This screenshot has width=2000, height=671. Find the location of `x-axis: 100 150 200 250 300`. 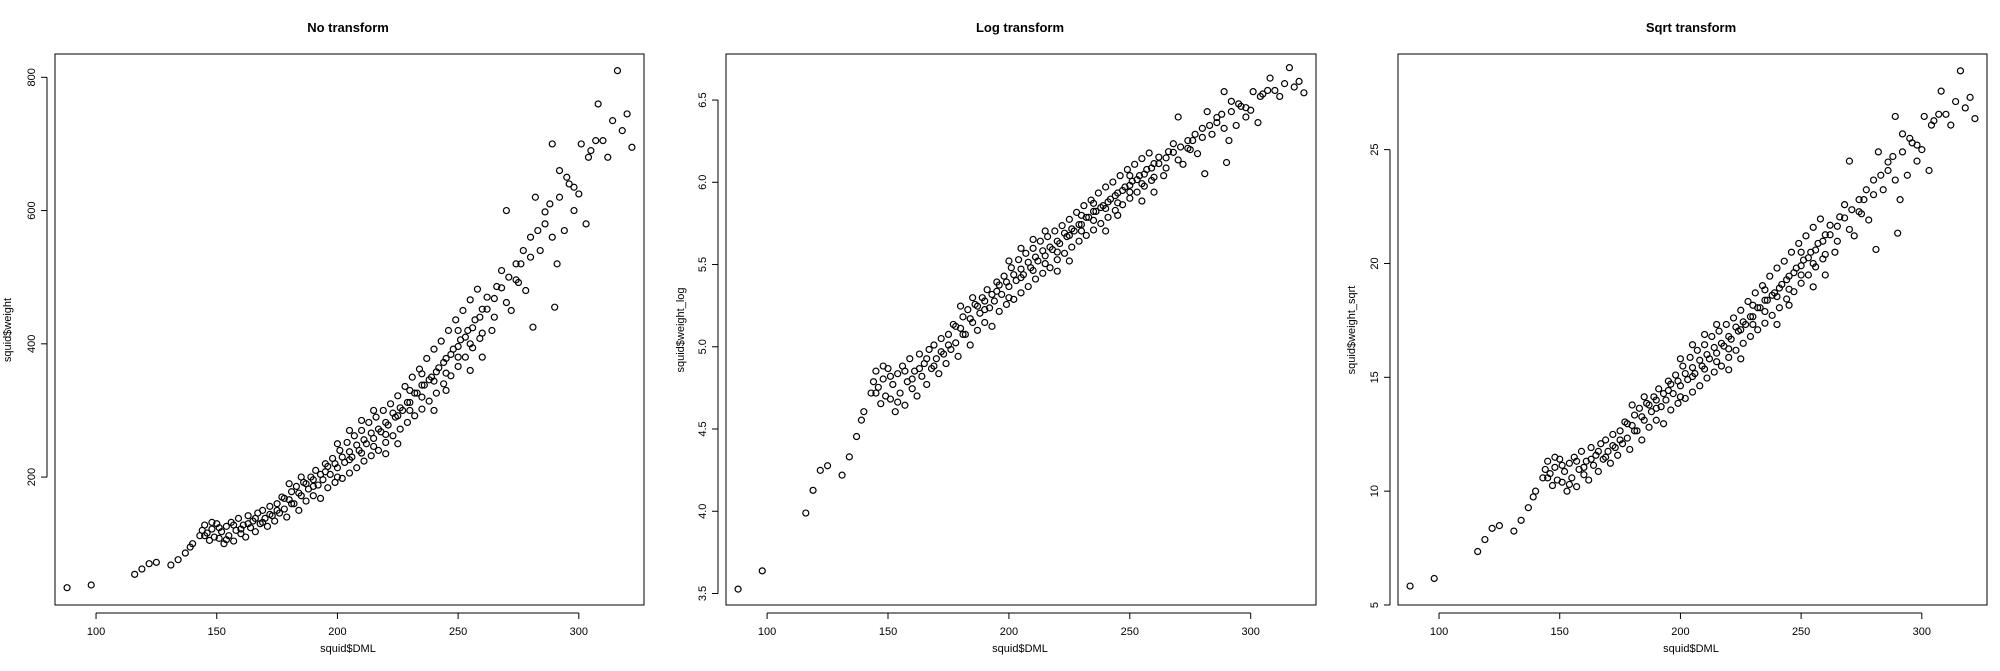

x-axis: 100 150 200 250 300 is located at coordinates (337, 625).